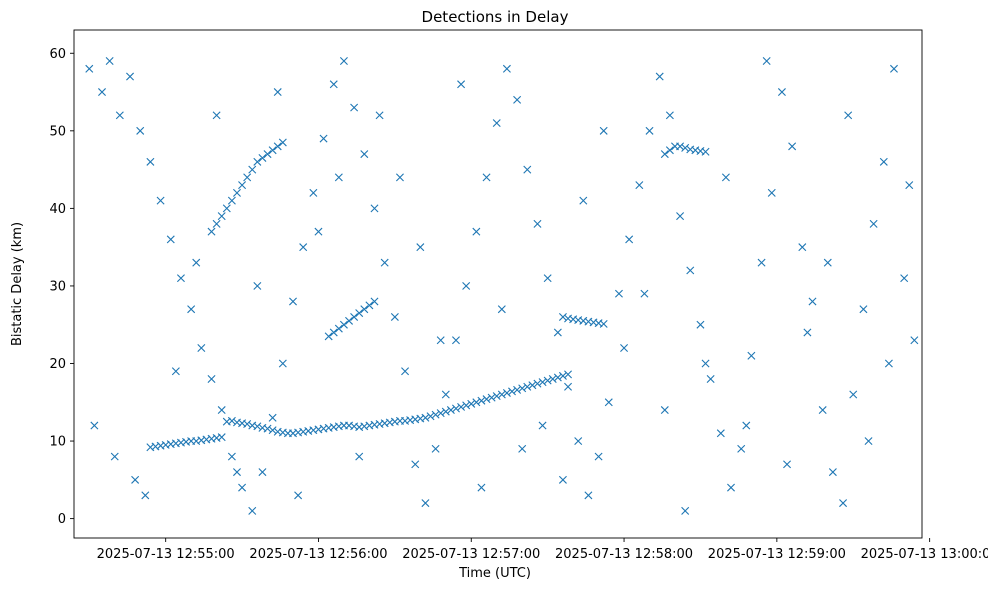  What do you see at coordinates (624, 554) in the screenshot?
I see `x-tick-label: 2025-07-13 12:58:00` at bounding box center [624, 554].